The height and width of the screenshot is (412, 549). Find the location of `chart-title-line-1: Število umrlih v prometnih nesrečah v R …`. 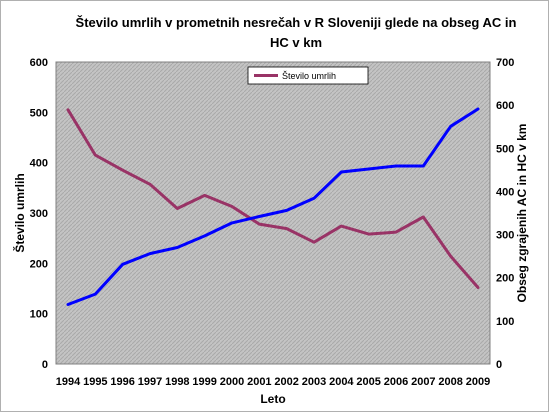

chart-title-line-1: Število umrlih v prometnih nesrečah v R … is located at coordinates (296, 22).